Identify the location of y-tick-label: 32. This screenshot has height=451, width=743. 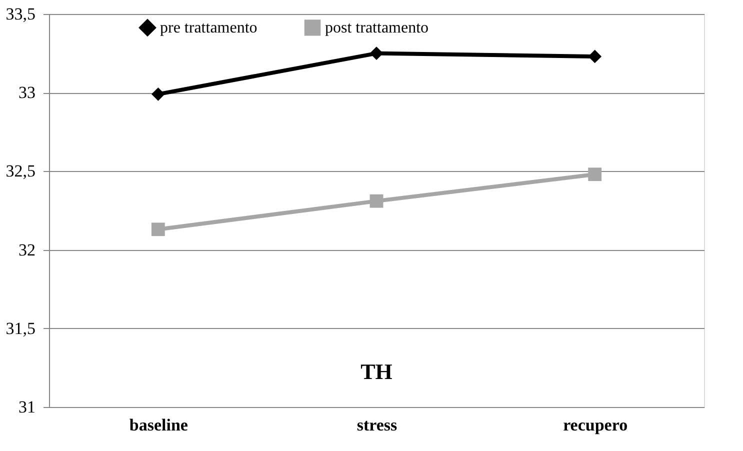
(27, 250).